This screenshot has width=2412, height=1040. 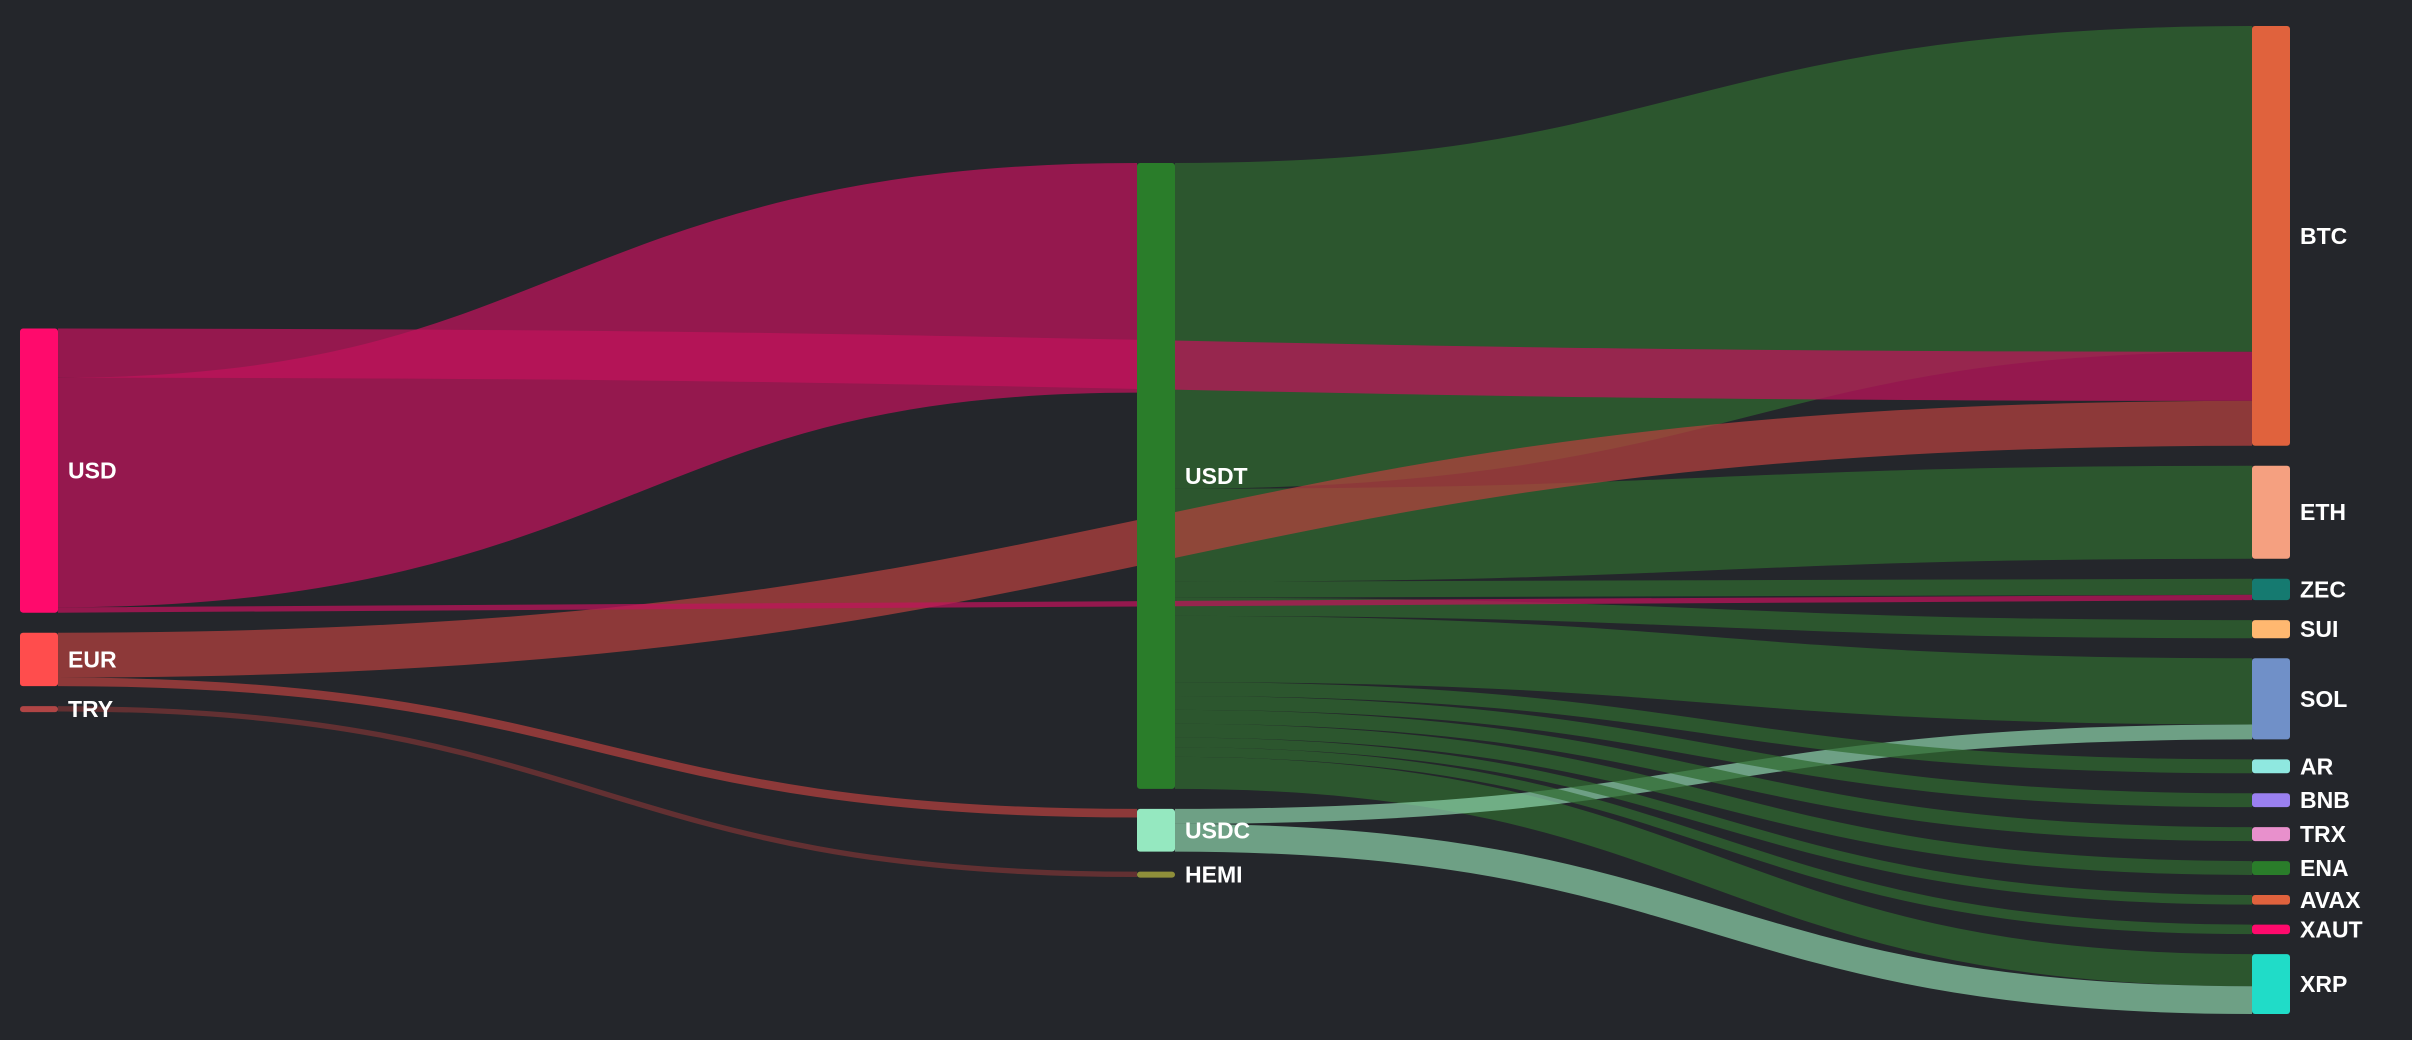 What do you see at coordinates (2271, 984) in the screenshot?
I see `node-xrp` at bounding box center [2271, 984].